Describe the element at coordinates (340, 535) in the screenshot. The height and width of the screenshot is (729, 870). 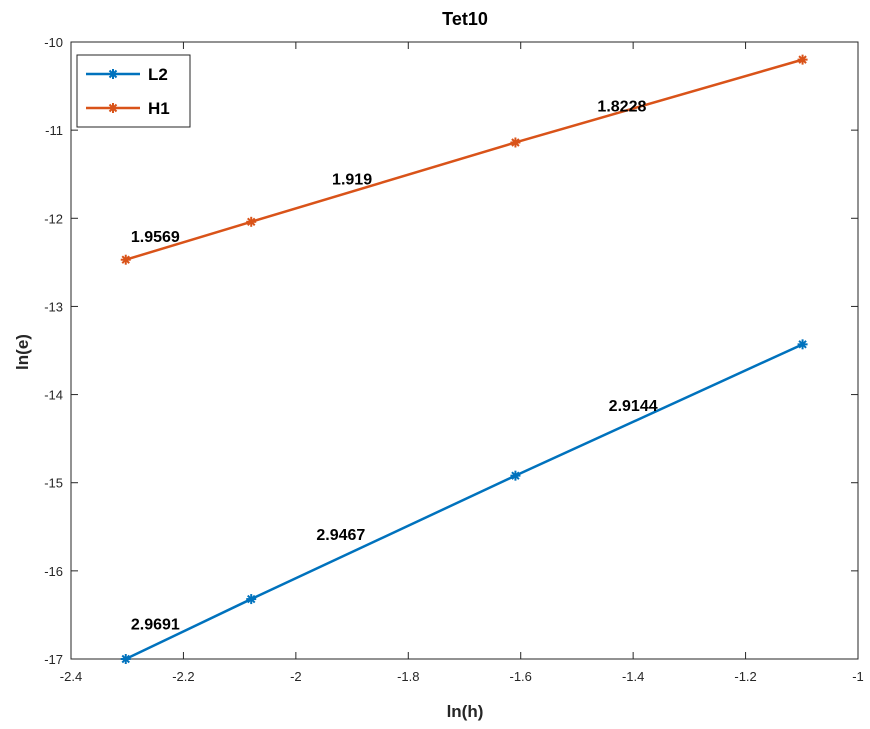
I see `rate-label: 2.9467` at that location.